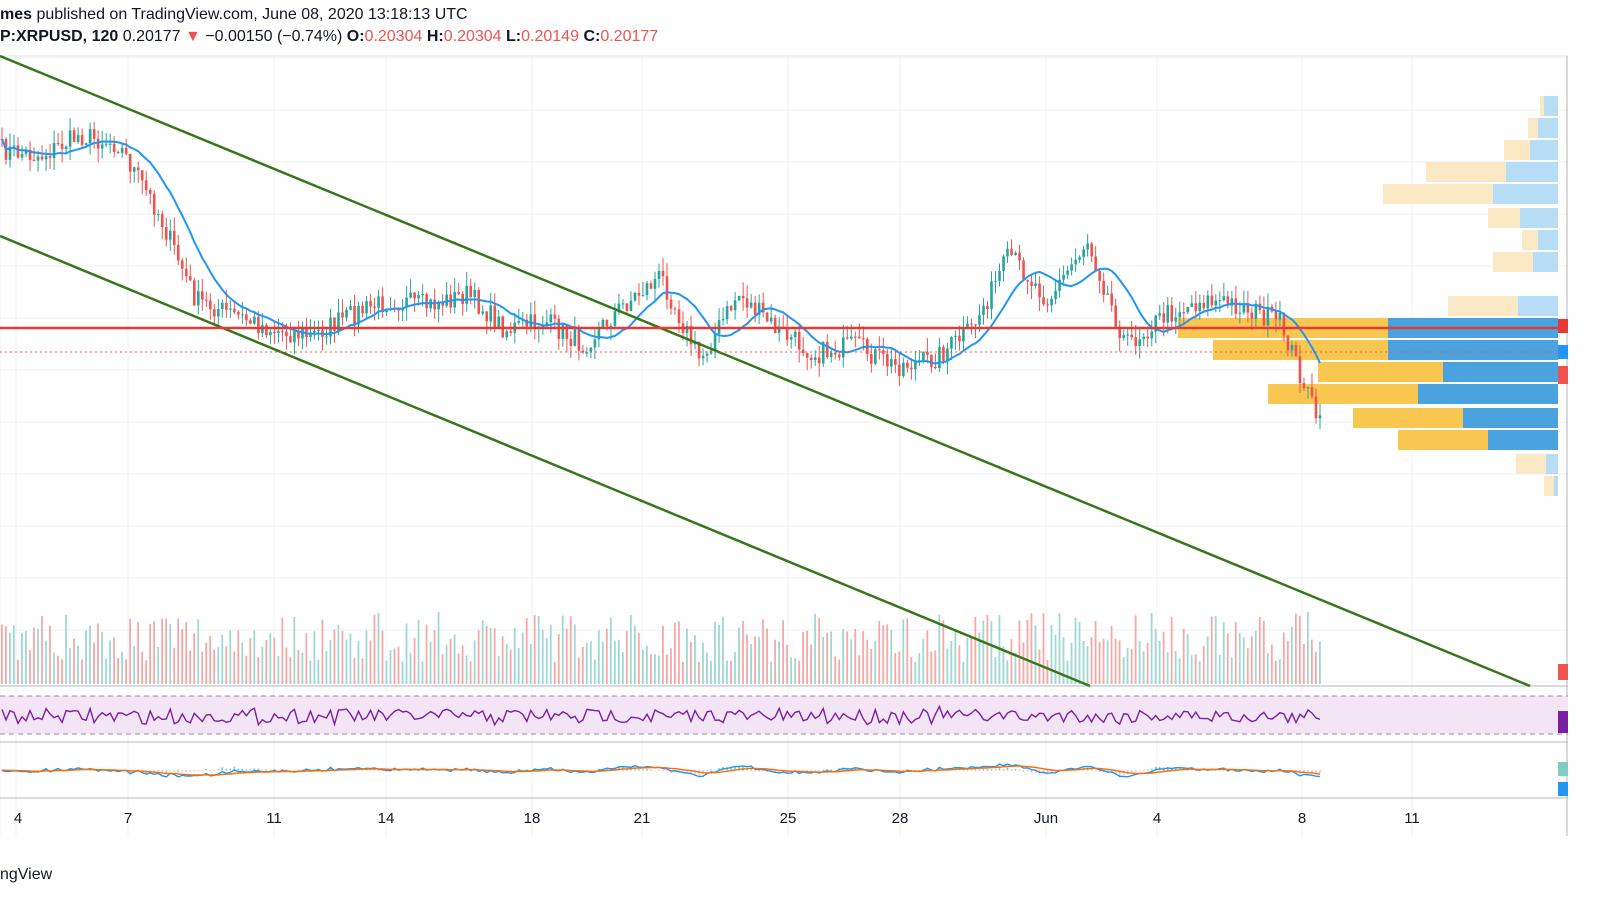 This screenshot has width=1600, height=900. I want to click on close-value: 0.20177, so click(629, 36).